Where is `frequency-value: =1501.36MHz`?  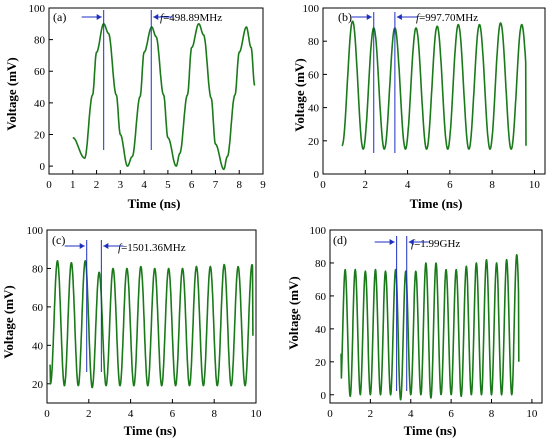
frequency-value: =1501.36MHz is located at coordinates (153, 248).